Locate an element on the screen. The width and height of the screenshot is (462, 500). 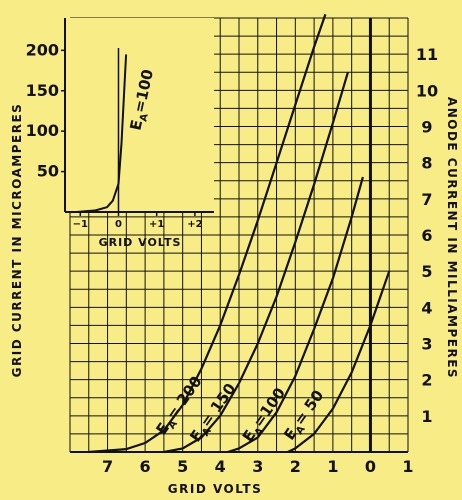
x-tick-label: 2 is located at coordinates (295, 466).